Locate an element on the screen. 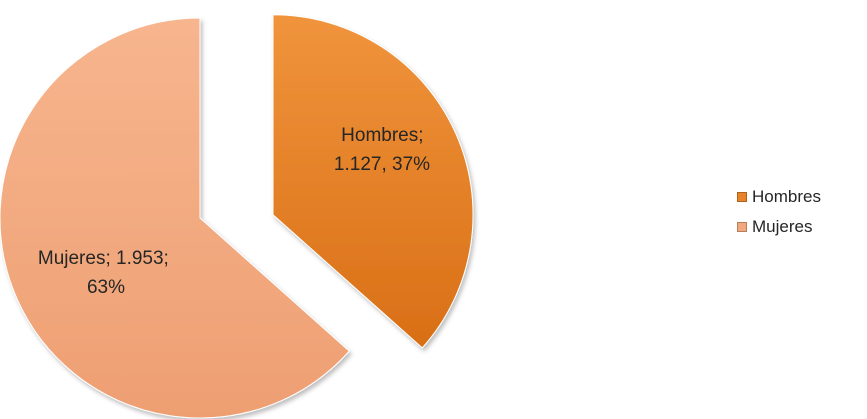 The image size is (867, 419). legend-item-hombres: Hombres is located at coordinates (779, 197).